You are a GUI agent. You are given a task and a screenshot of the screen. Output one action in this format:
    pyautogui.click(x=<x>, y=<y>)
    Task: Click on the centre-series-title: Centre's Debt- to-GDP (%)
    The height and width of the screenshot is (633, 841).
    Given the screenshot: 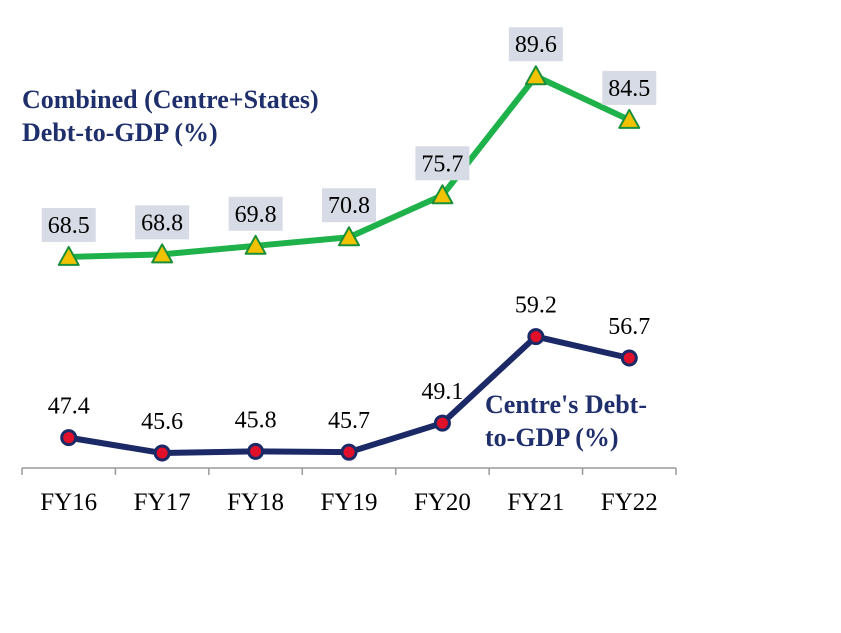 What is the action you would take?
    pyautogui.click(x=566, y=421)
    